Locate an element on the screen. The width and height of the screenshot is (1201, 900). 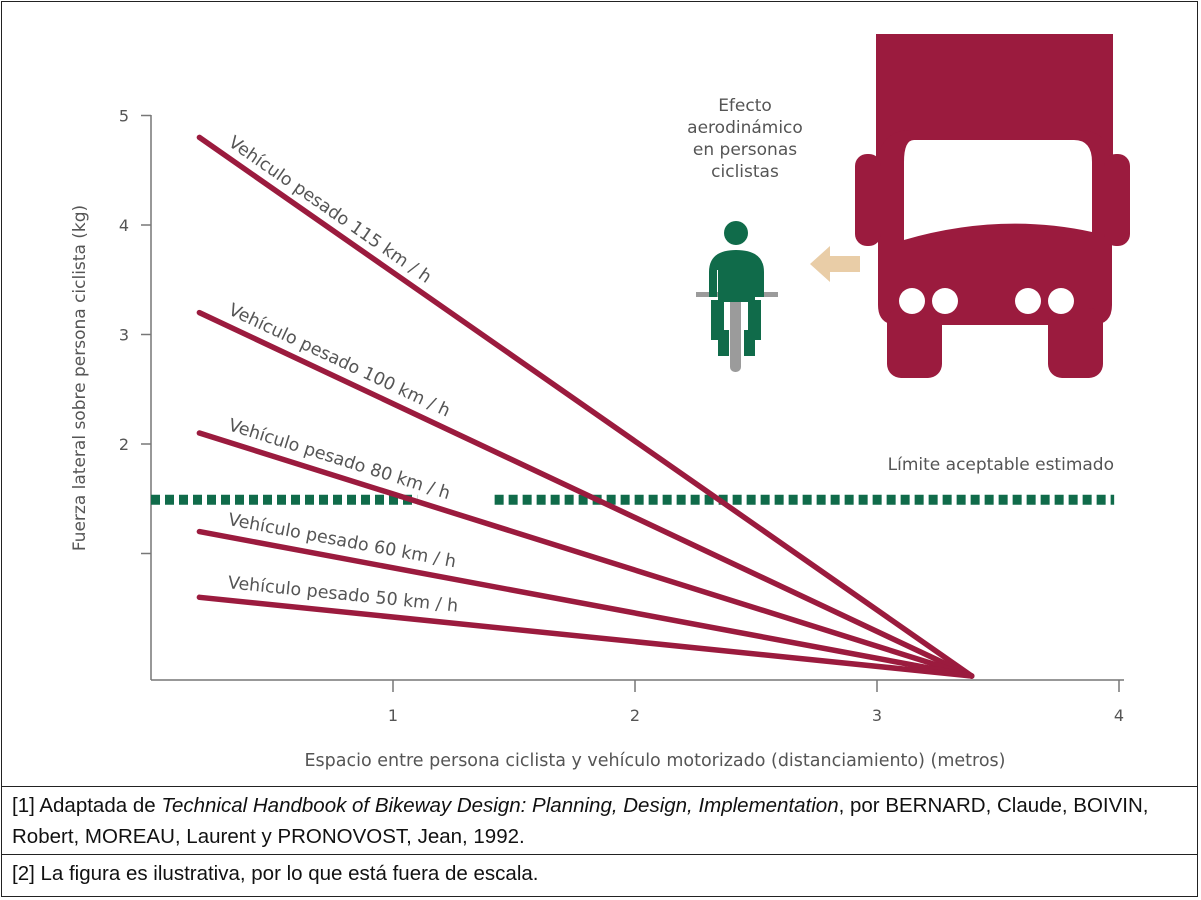
y-tick-label: 5 is located at coordinates (124, 116).